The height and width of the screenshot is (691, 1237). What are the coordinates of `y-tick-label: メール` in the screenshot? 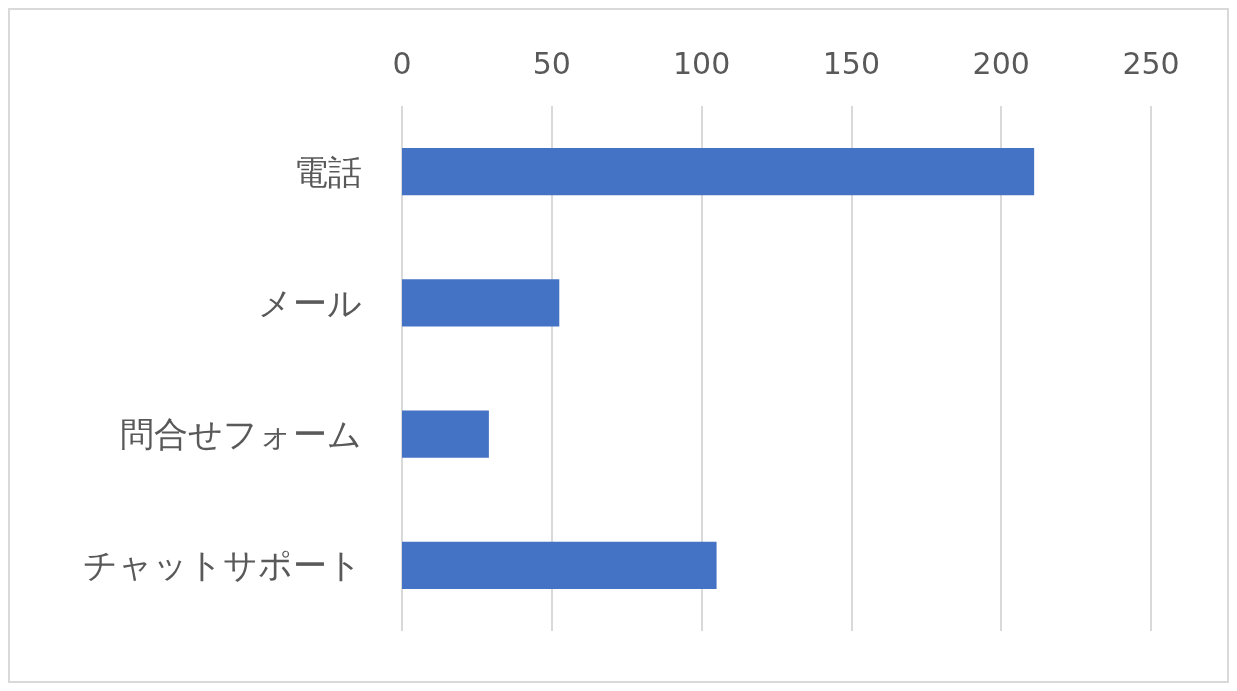 It's located at (310, 302).